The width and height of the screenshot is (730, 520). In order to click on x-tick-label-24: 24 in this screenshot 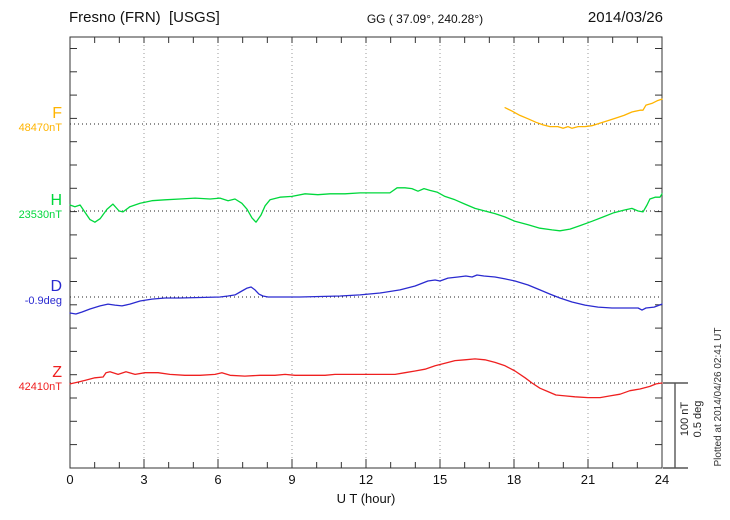, I will do `click(662, 479)`.